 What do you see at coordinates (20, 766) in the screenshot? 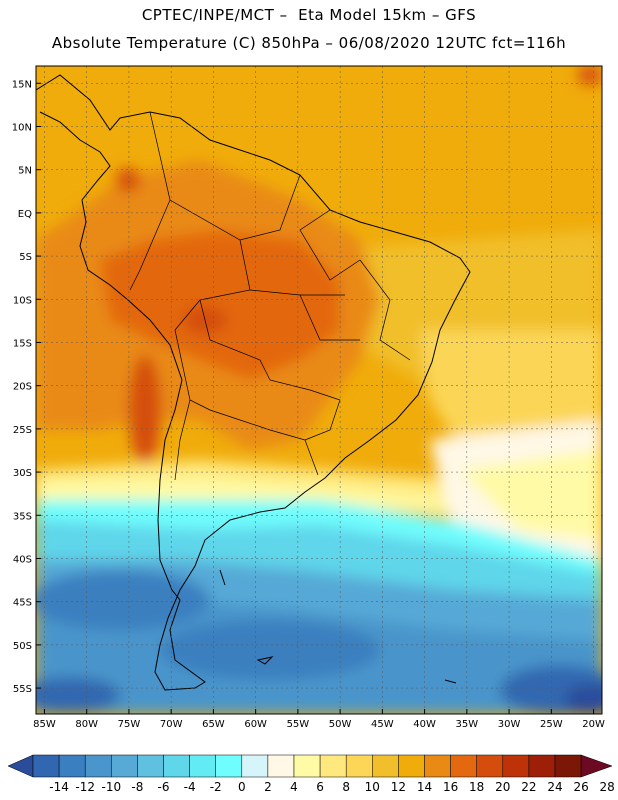
I see `colorbar-under-arrow` at bounding box center [20, 766].